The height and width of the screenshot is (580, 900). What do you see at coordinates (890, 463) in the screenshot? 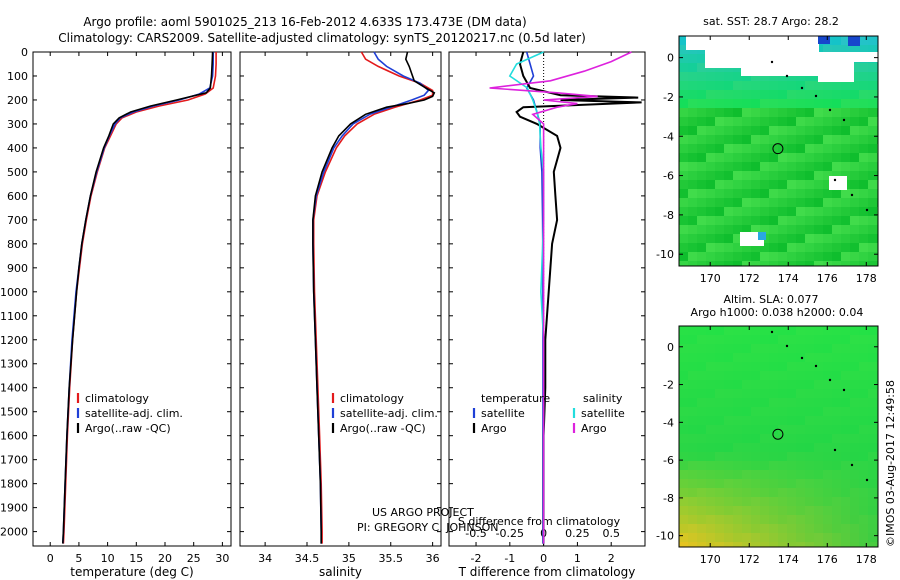
I see `imos-watermark: ©IMOS 03-Aug-2017 12:49:58` at bounding box center [890, 463].